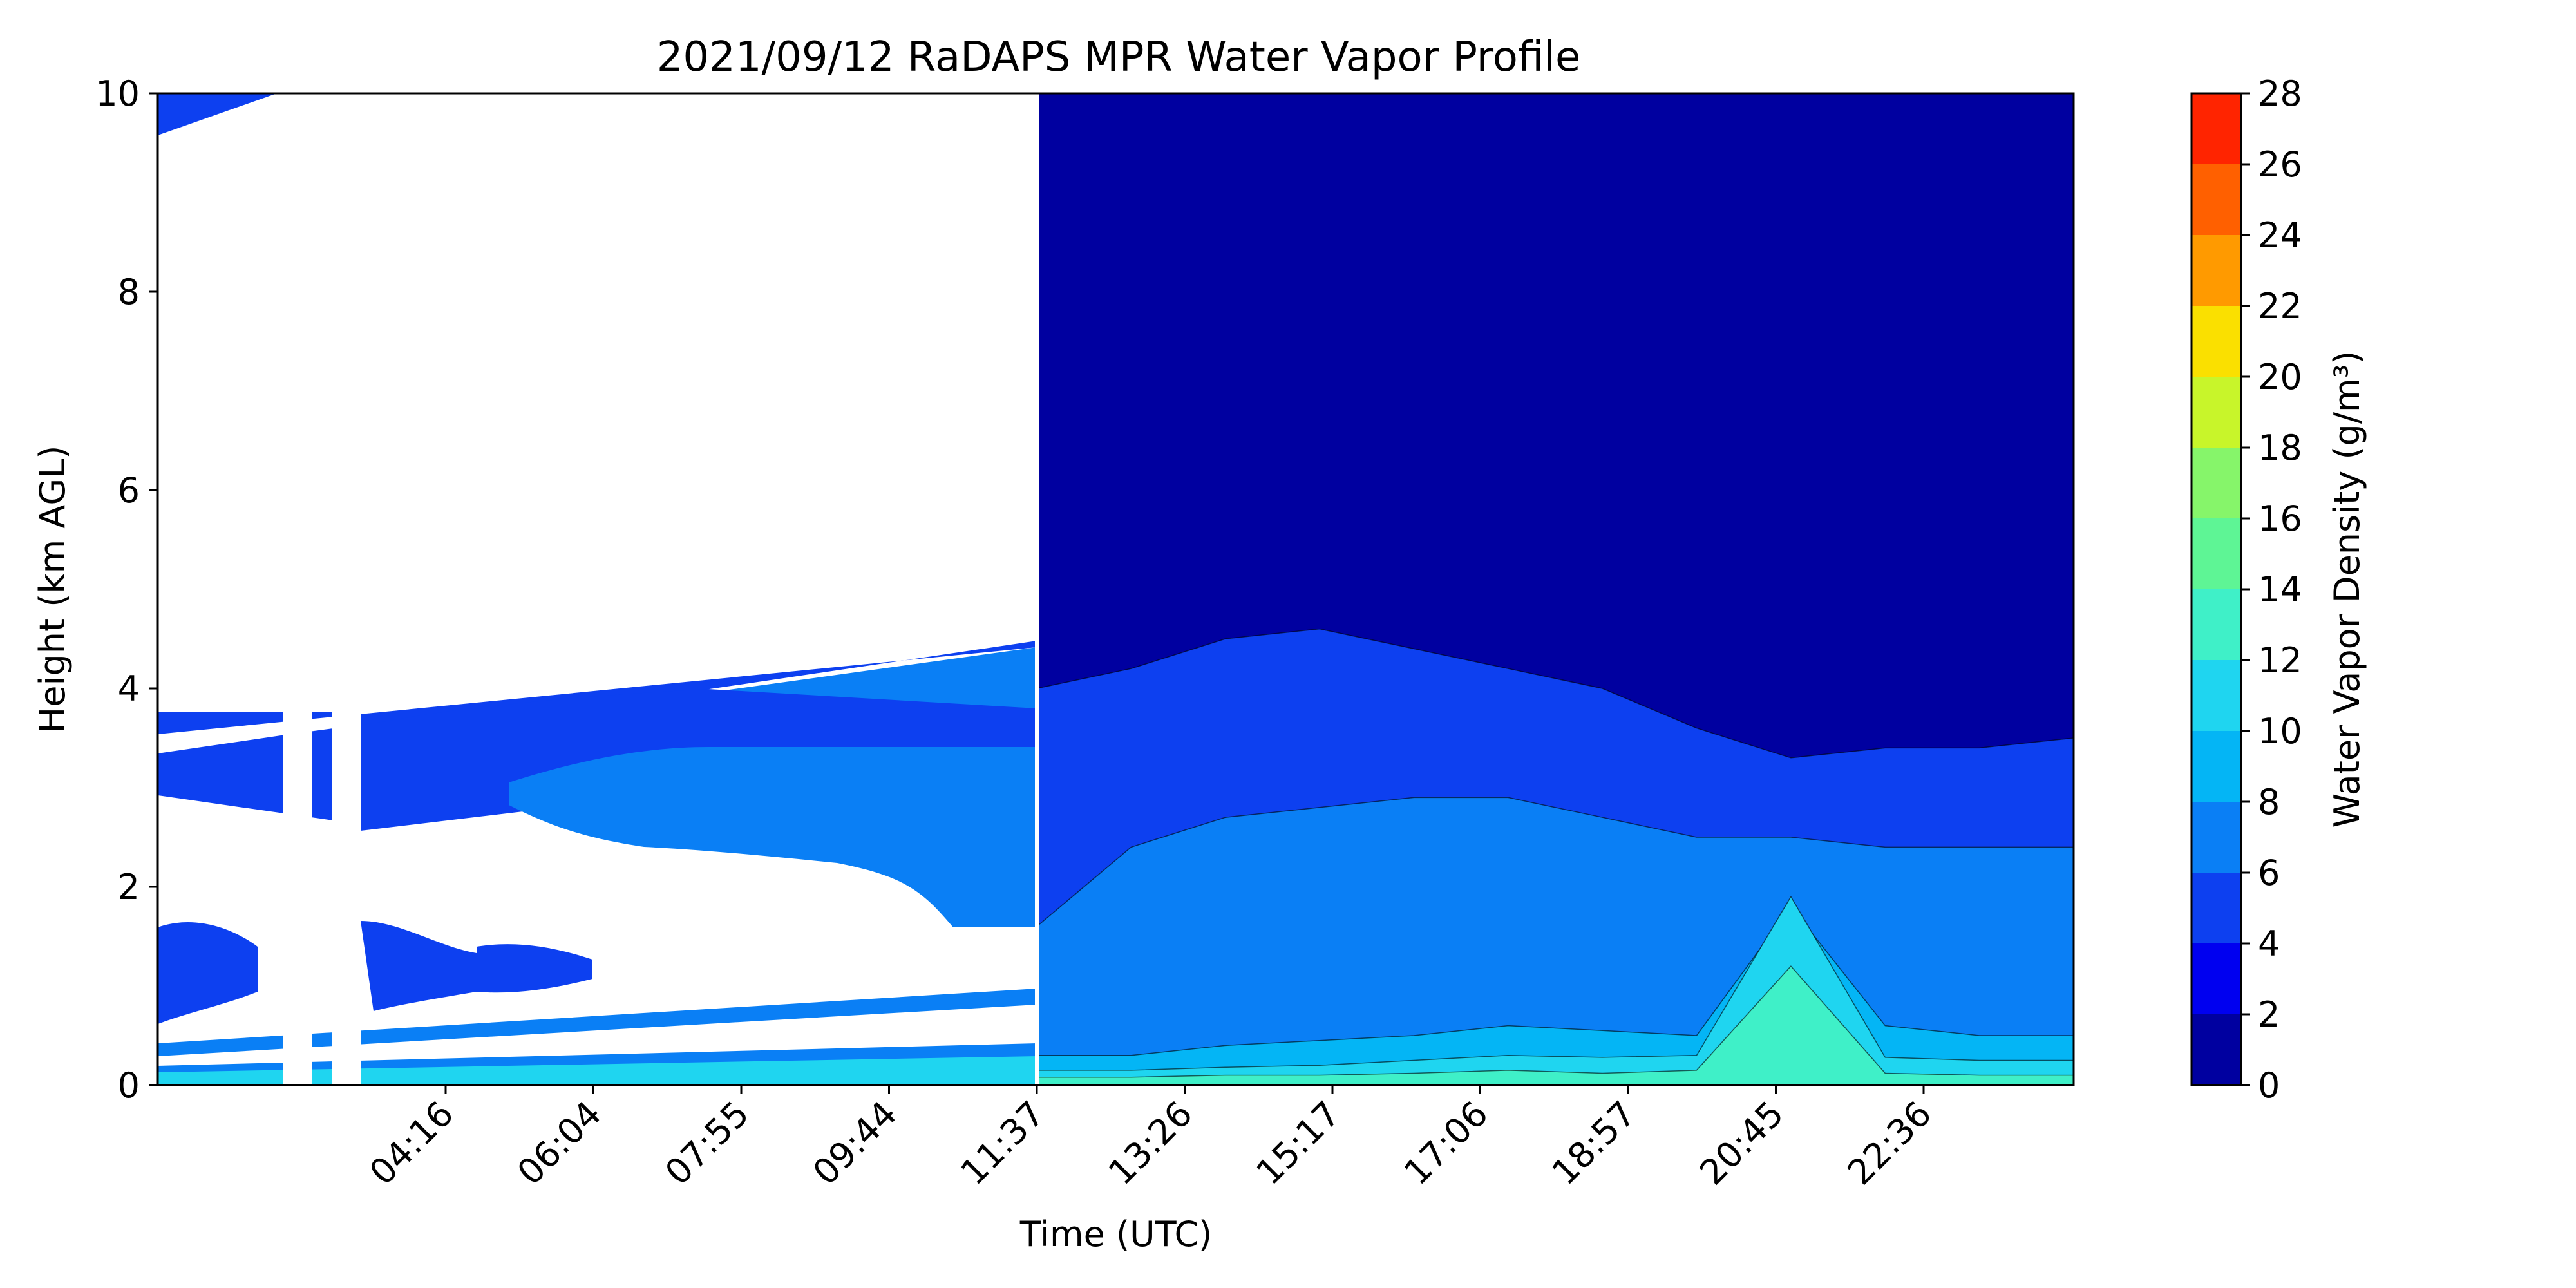 This screenshot has width=2576, height=1288. What do you see at coordinates (129, 292) in the screenshot?
I see `y-tick-label: 8` at bounding box center [129, 292].